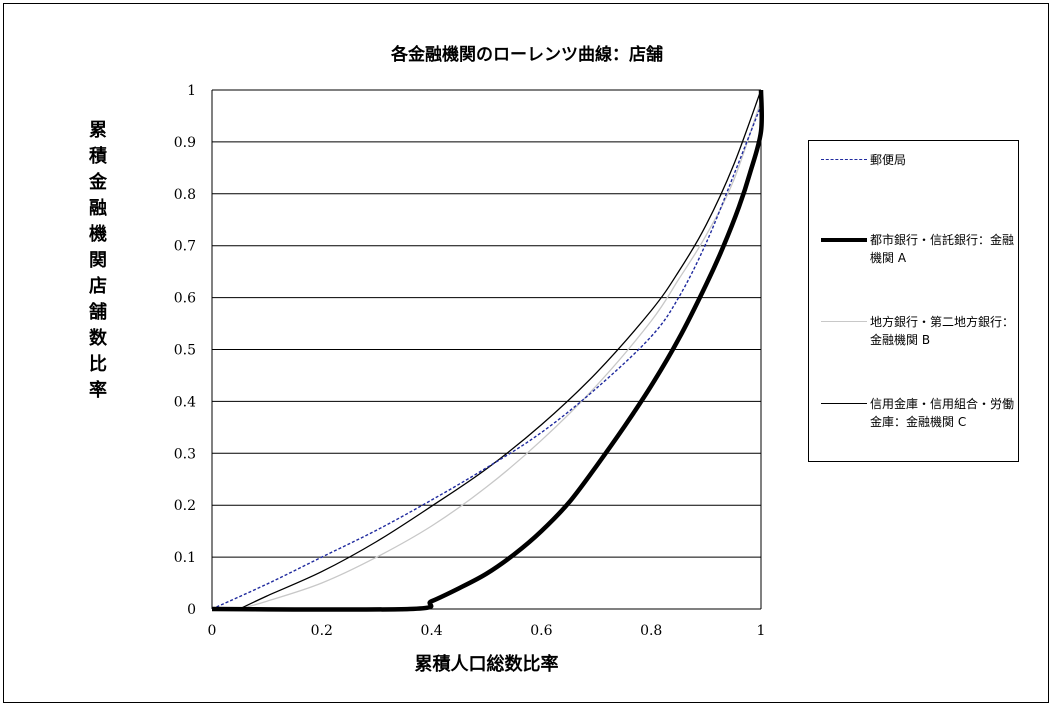 This screenshot has width=1054, height=703. Describe the element at coordinates (527, 55) in the screenshot. I see `chart-title: 各金融機関のローレンツ曲線：店舗` at that location.